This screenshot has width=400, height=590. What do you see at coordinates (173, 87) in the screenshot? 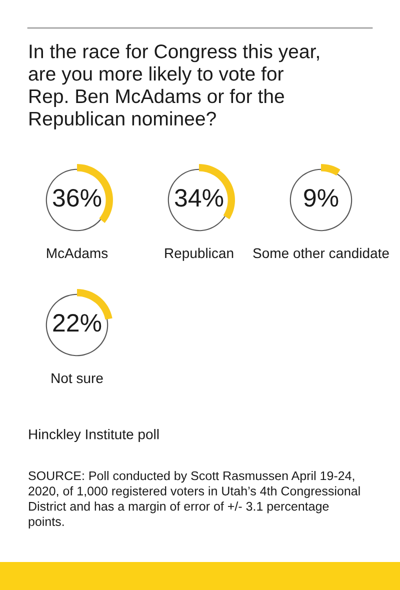
I see `text: In the race for Congress this year, are you more likely to vote for Rep. Ben McAdams or for the Republican nominee?` at bounding box center [173, 87].